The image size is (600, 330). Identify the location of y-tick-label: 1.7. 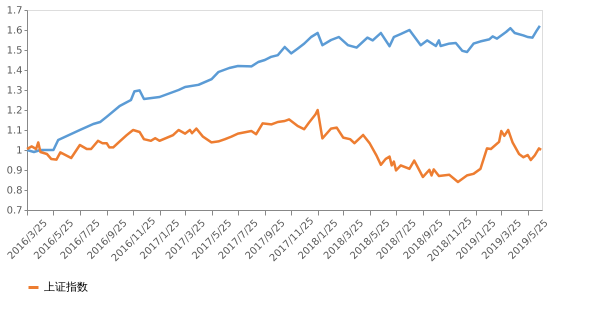
(14, 11).